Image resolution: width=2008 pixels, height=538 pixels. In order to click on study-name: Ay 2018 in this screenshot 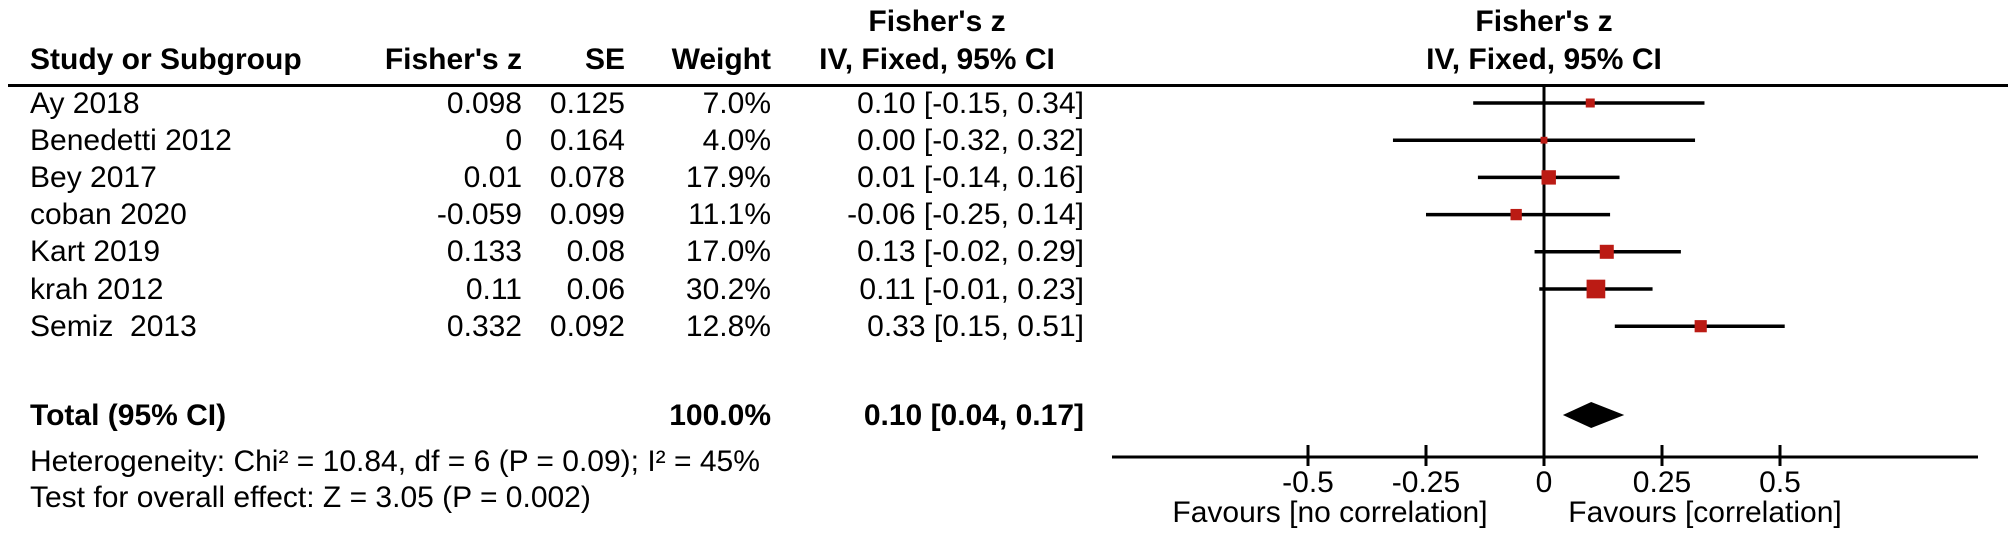, I will do `click(85, 103)`.